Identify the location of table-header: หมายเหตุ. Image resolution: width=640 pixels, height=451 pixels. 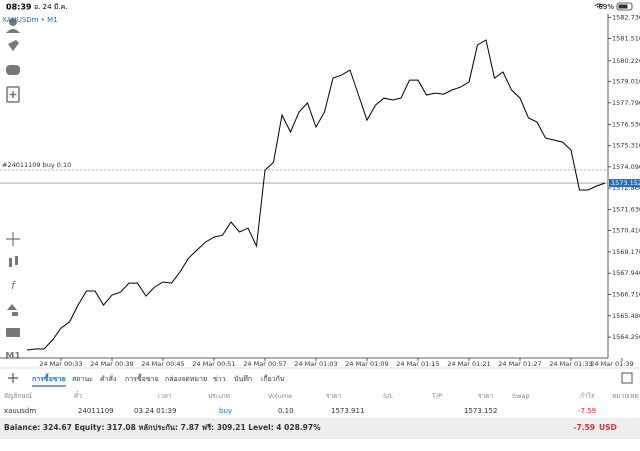
(625, 396).